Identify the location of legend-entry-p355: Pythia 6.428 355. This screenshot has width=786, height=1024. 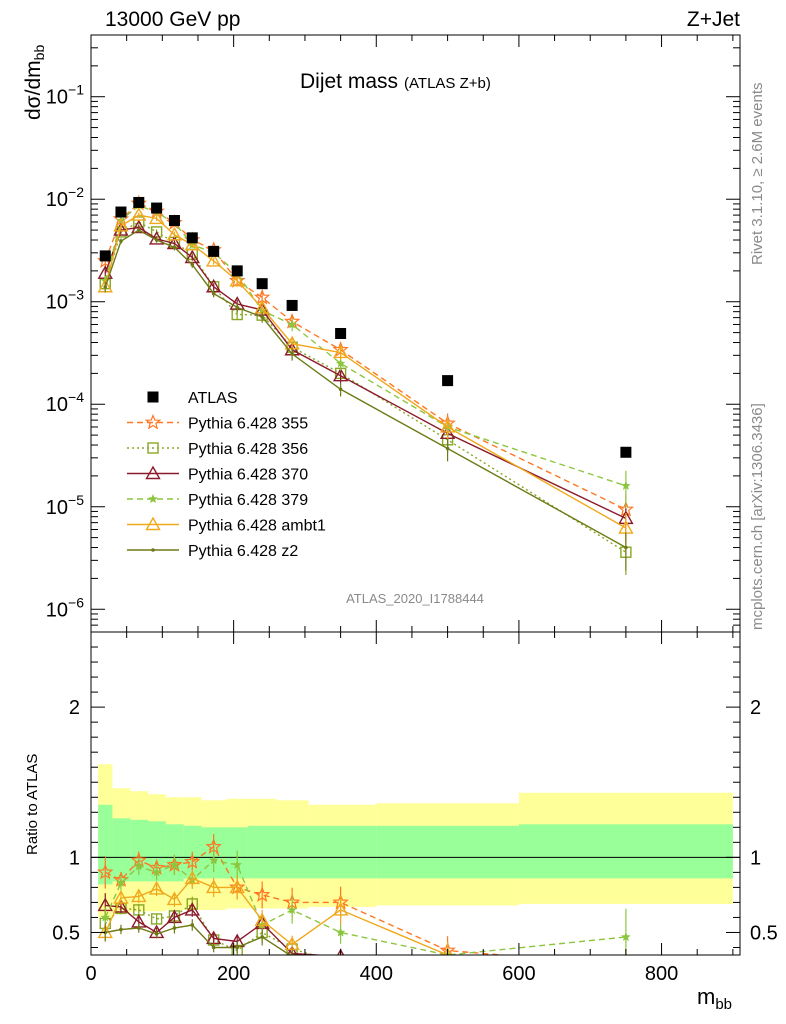
(217, 423).